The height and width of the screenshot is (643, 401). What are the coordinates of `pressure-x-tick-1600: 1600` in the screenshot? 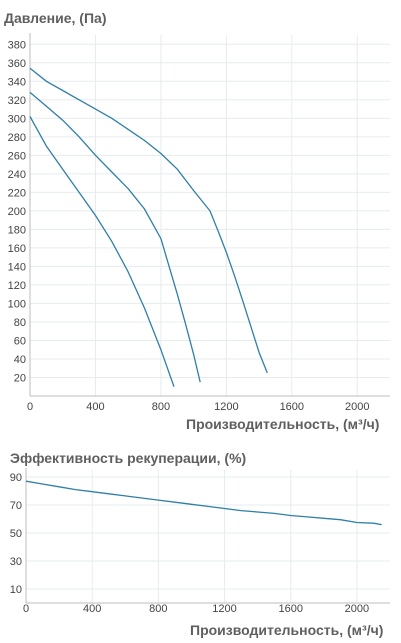 It's located at (292, 407).